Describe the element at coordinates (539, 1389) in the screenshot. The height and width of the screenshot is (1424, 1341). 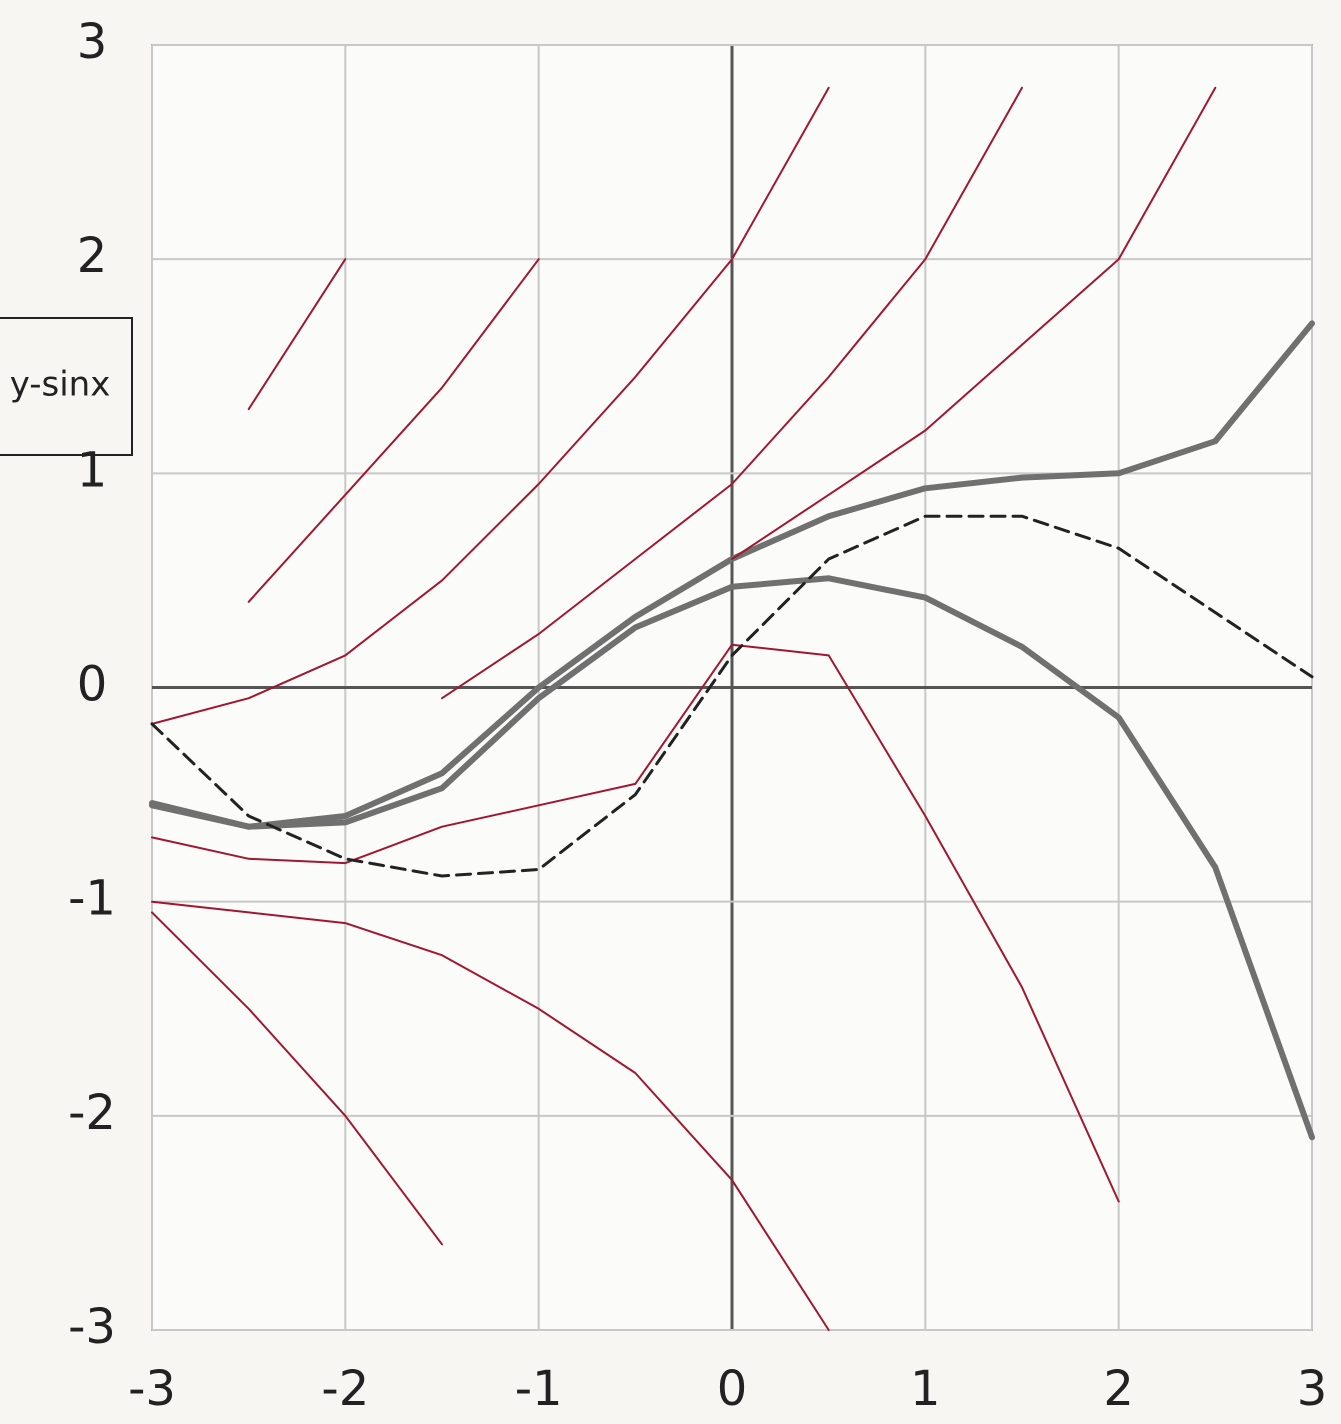
I see `x-tick-label: -1` at that location.